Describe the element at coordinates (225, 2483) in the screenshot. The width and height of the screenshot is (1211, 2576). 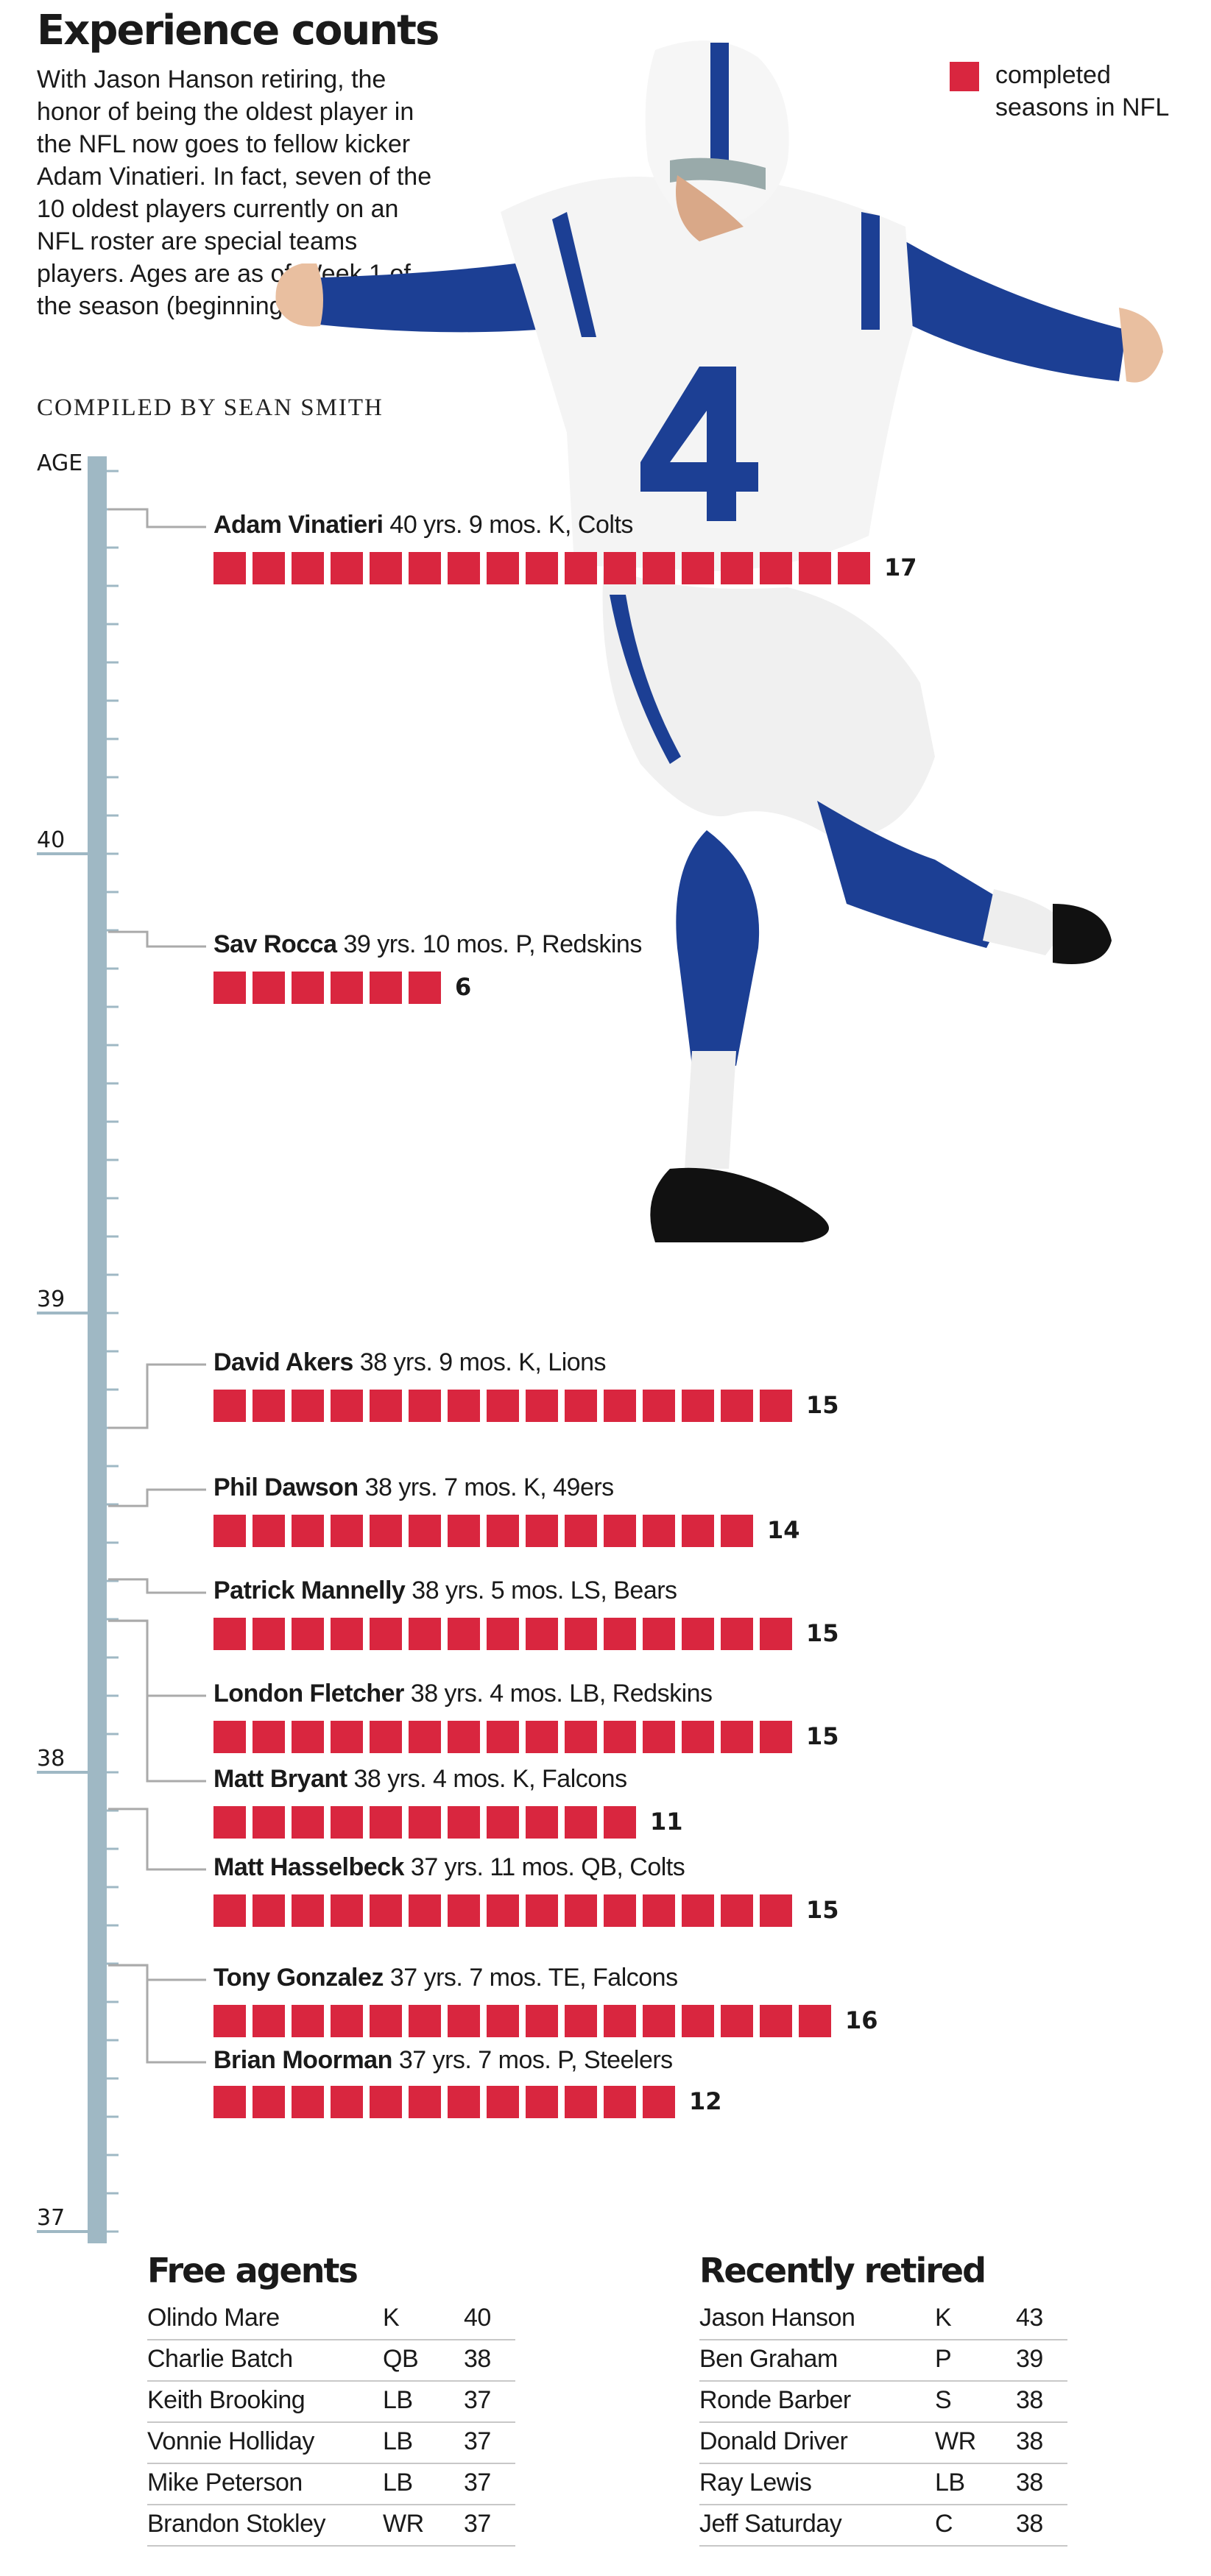
I see `player-name-cell: Mike Peterson` at that location.